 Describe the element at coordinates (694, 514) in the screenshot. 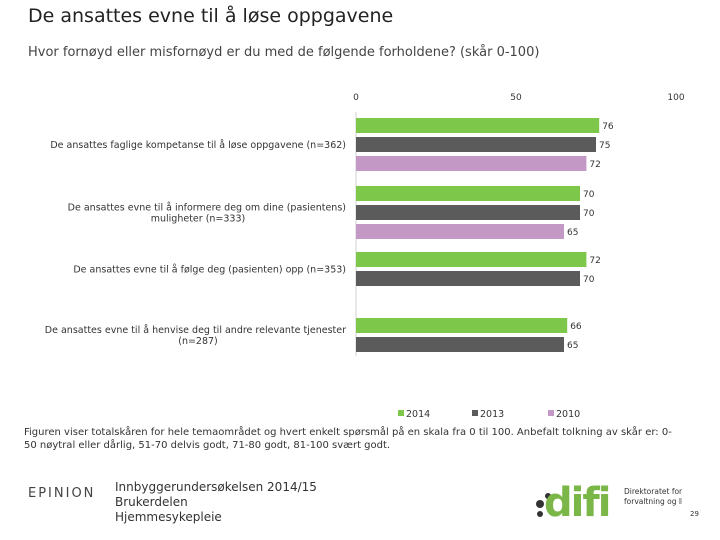

I see `page-number: 29` at that location.